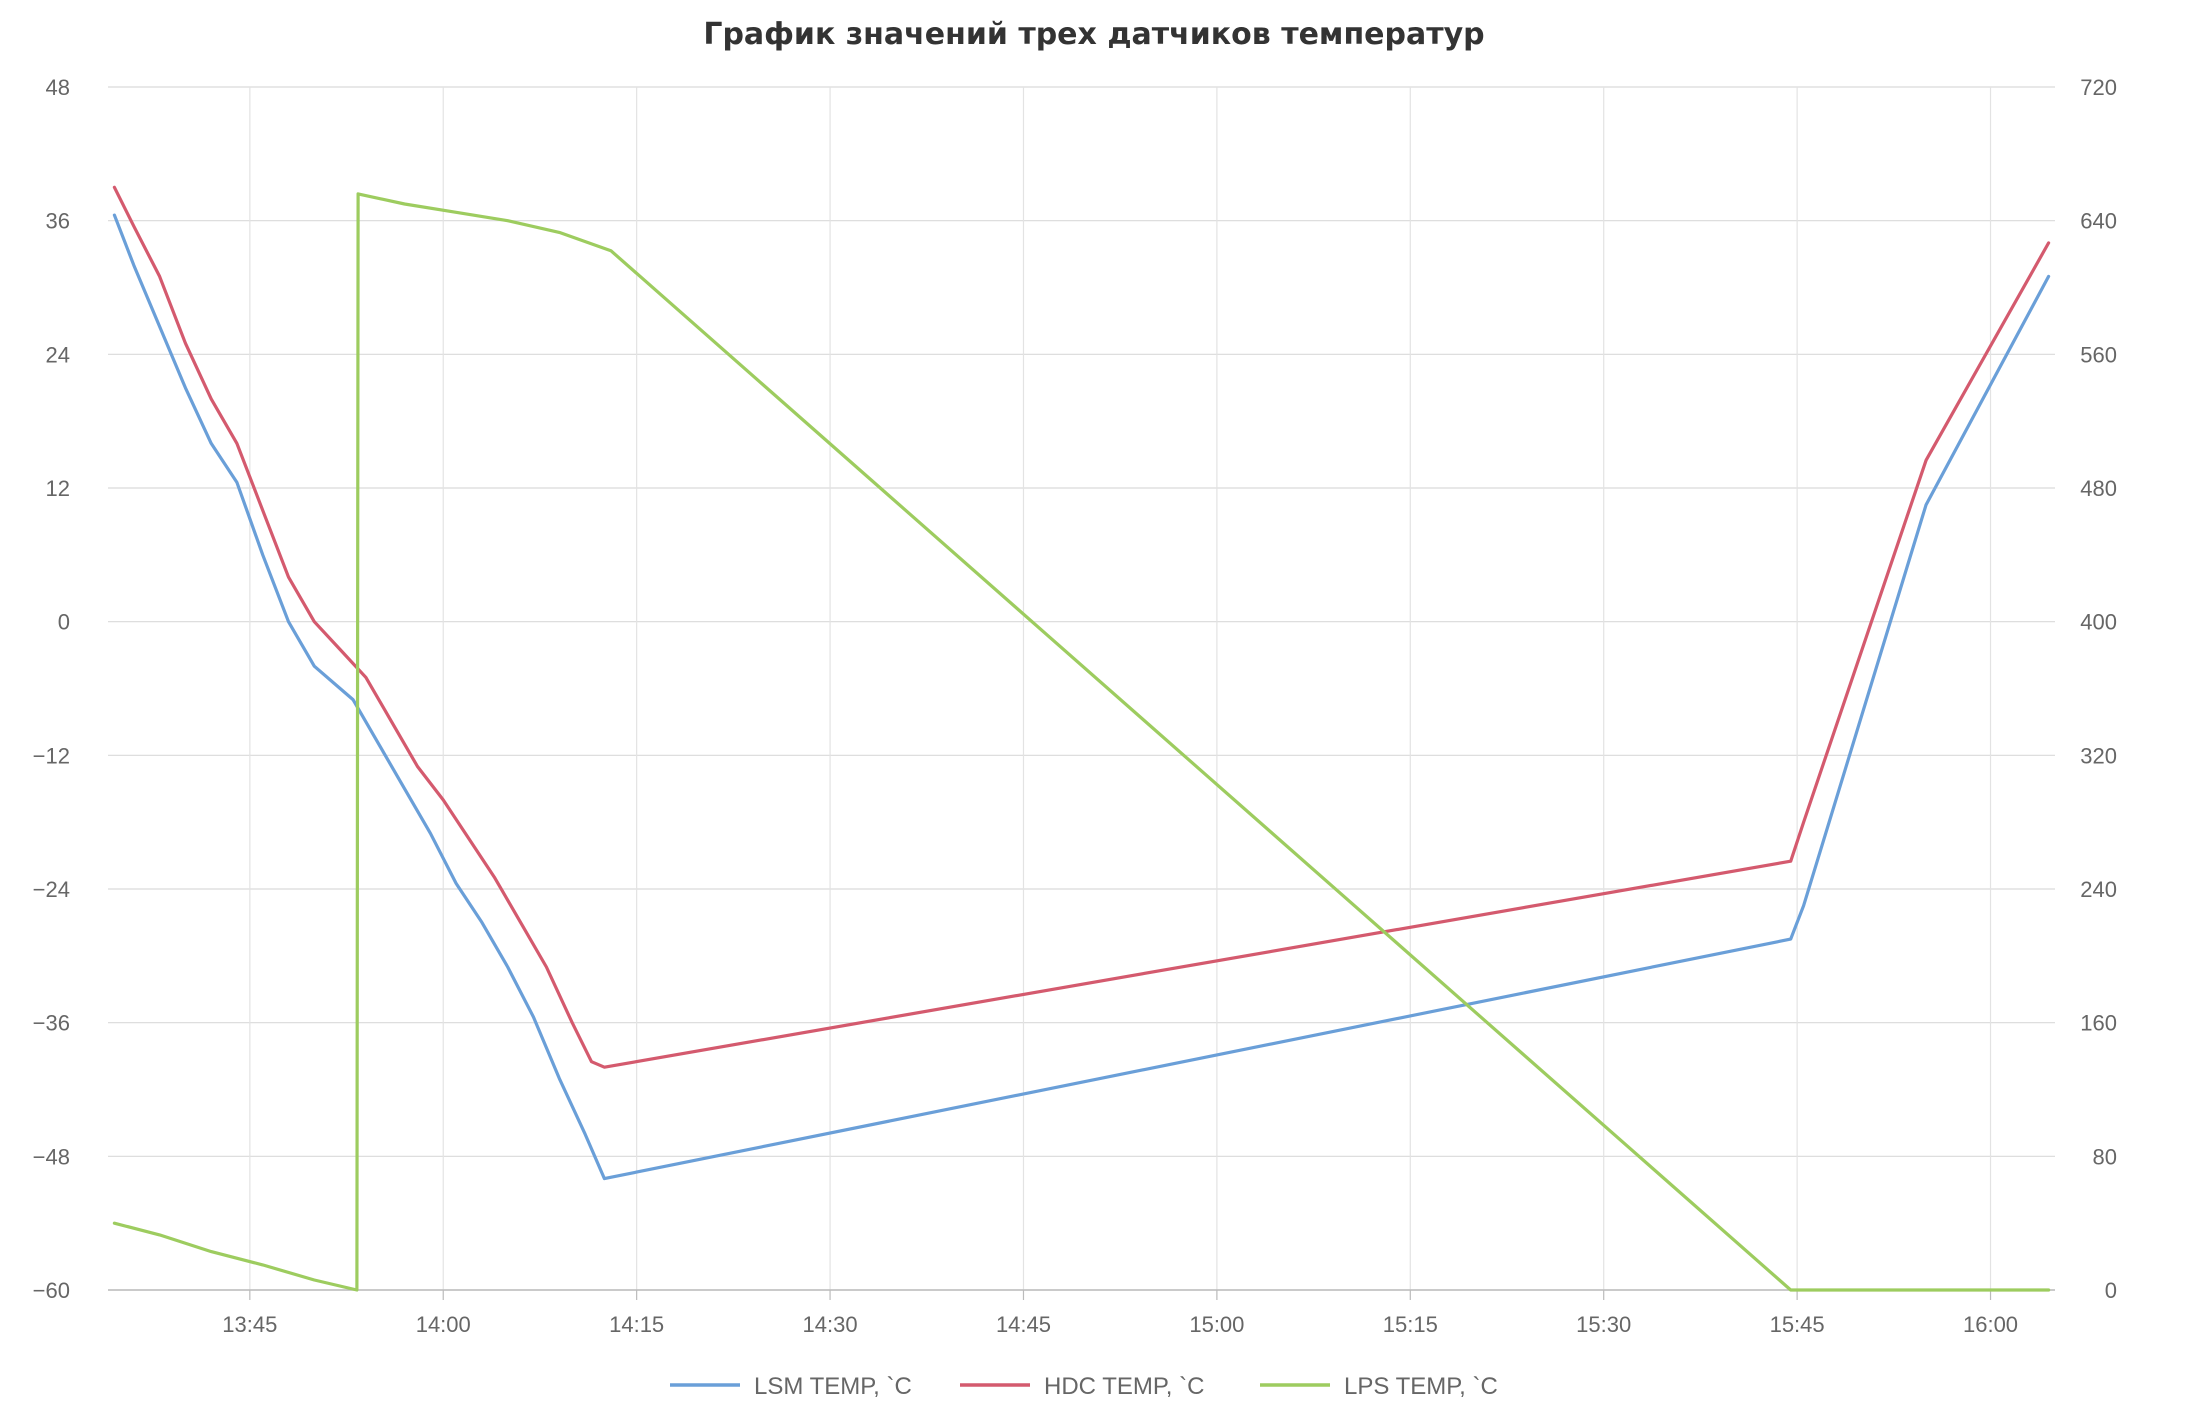 The width and height of the screenshot is (2188, 1402). I want to click on legend-label: HDC TEMP, `C, so click(1124, 1386).